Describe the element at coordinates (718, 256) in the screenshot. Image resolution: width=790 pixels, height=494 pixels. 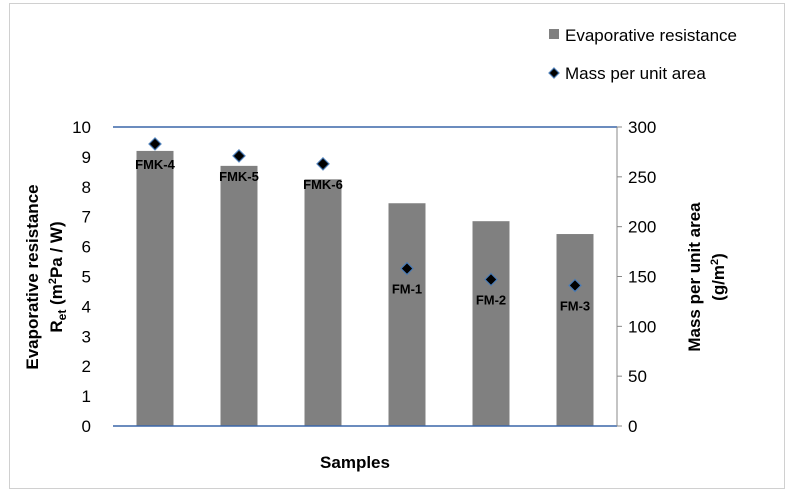
I see `right-y-title-unit-b: )` at that location.